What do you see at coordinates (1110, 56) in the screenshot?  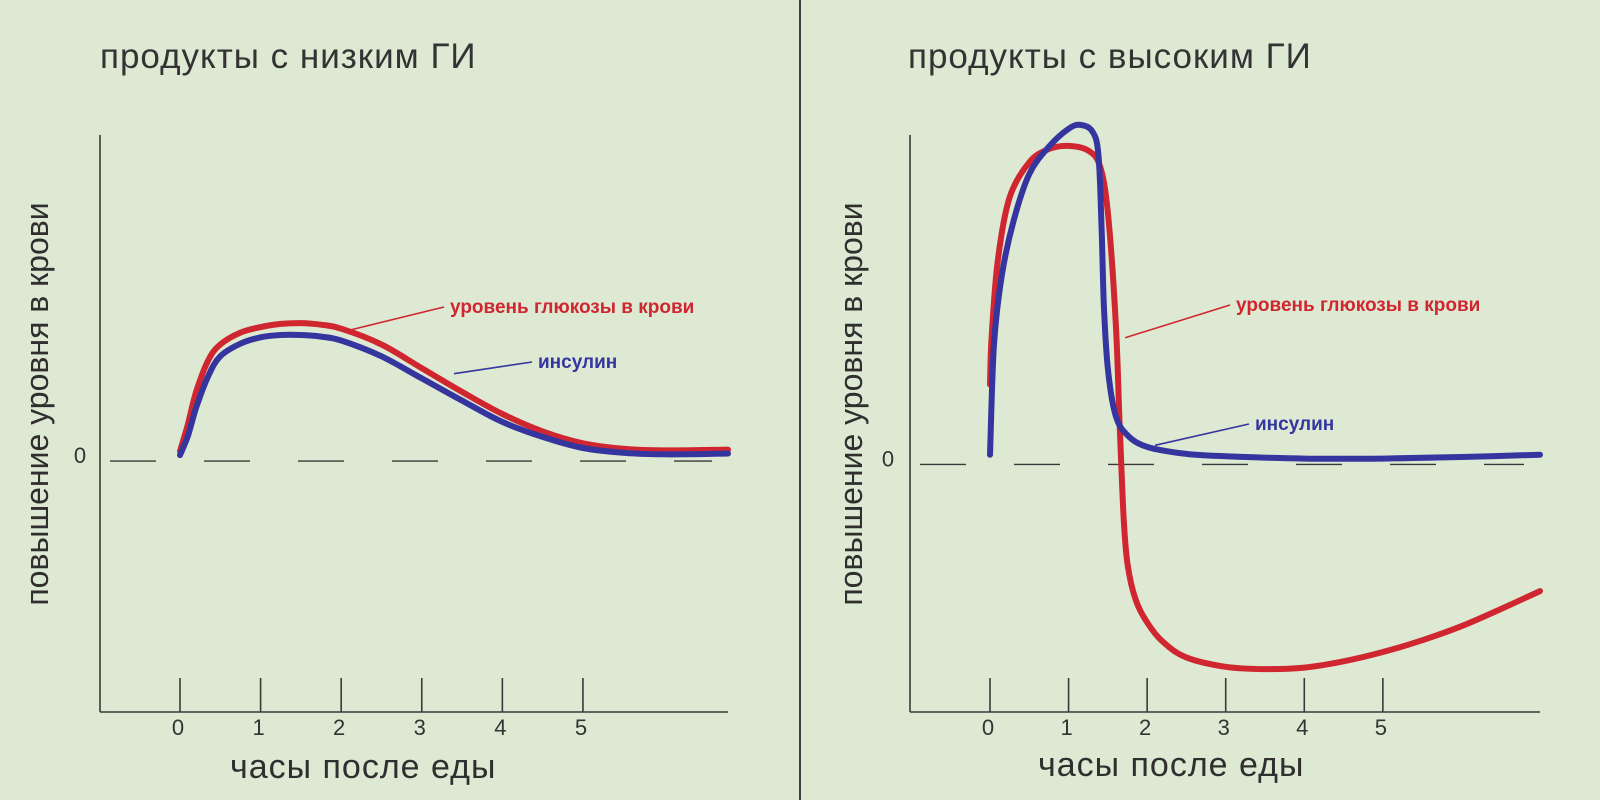 I see `chart-title: продукты с высоким ГИ` at bounding box center [1110, 56].